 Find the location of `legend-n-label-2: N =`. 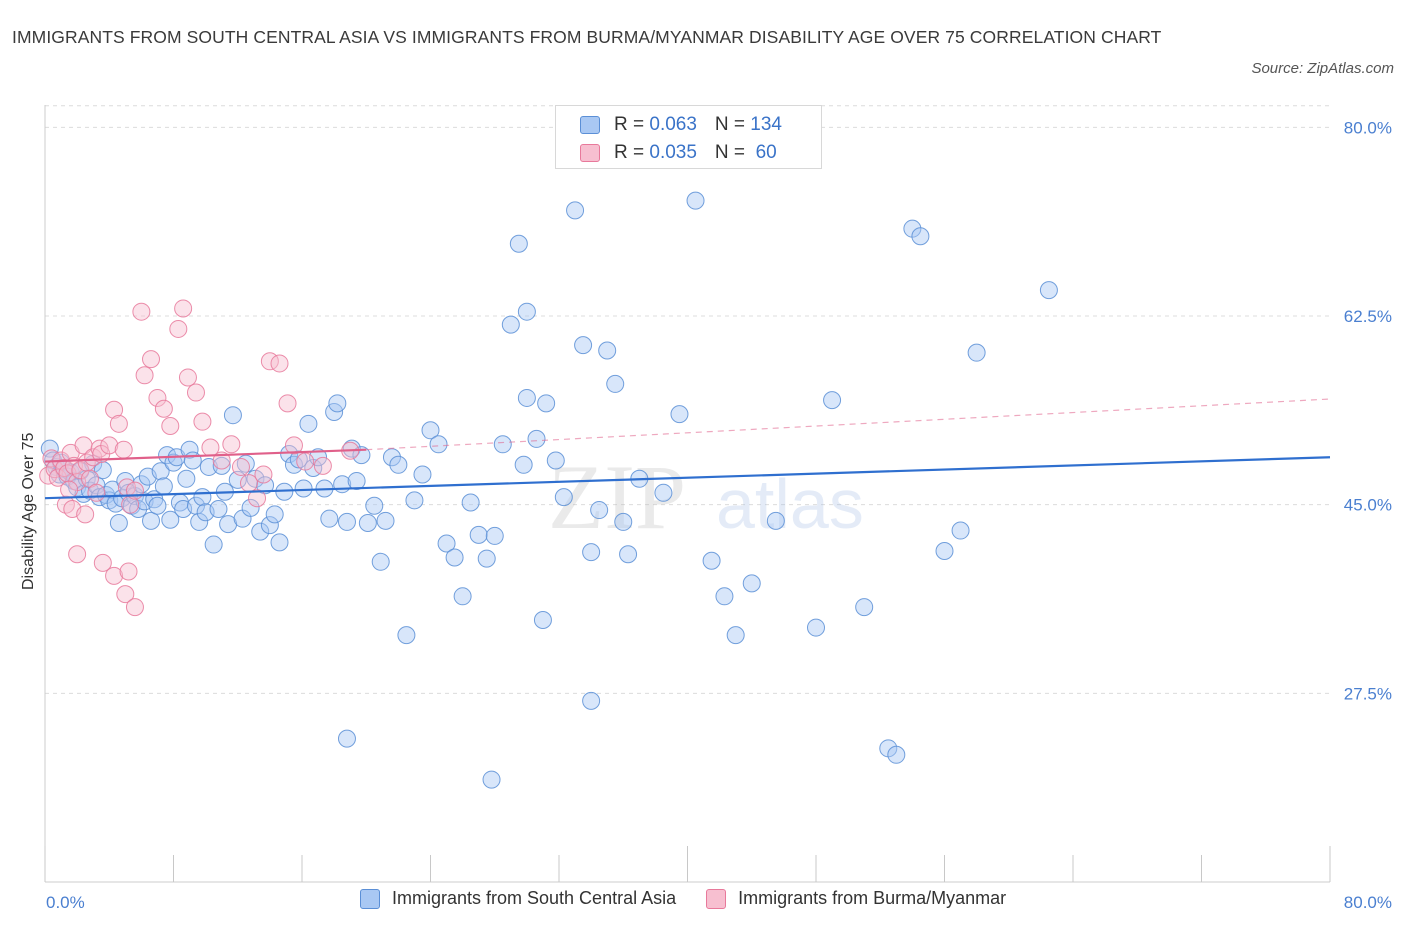

legend-n-label-2: N = is located at coordinates (732, 152).